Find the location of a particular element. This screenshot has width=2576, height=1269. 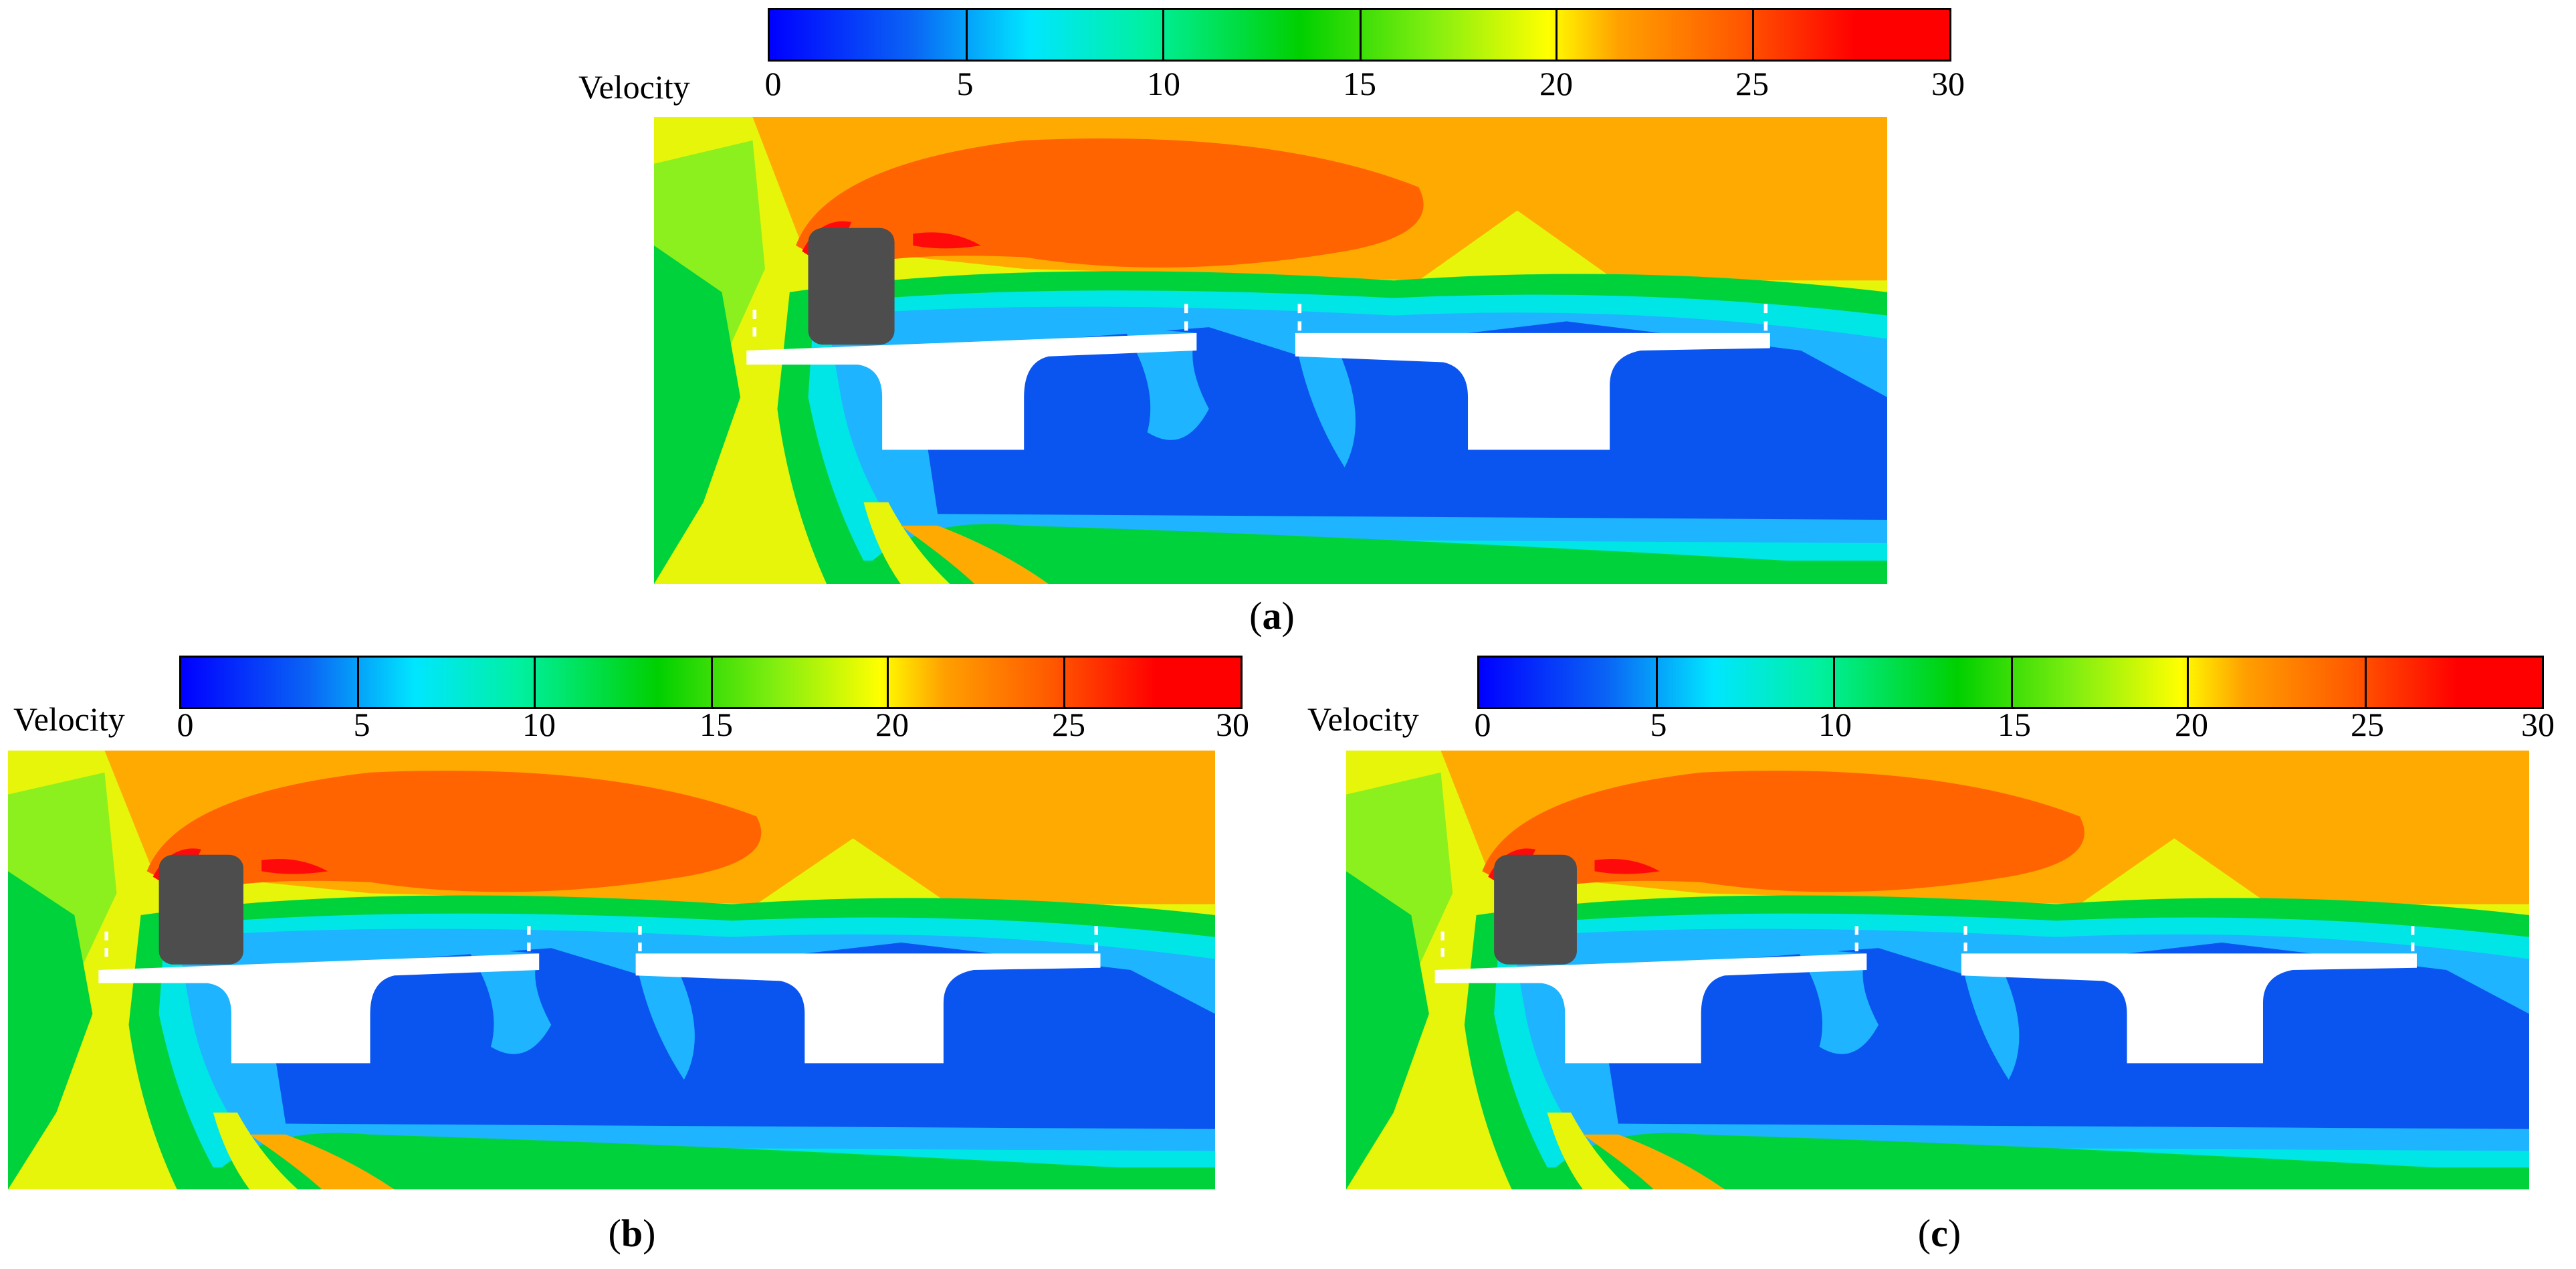

panel-caption: (a) is located at coordinates (1272, 616).